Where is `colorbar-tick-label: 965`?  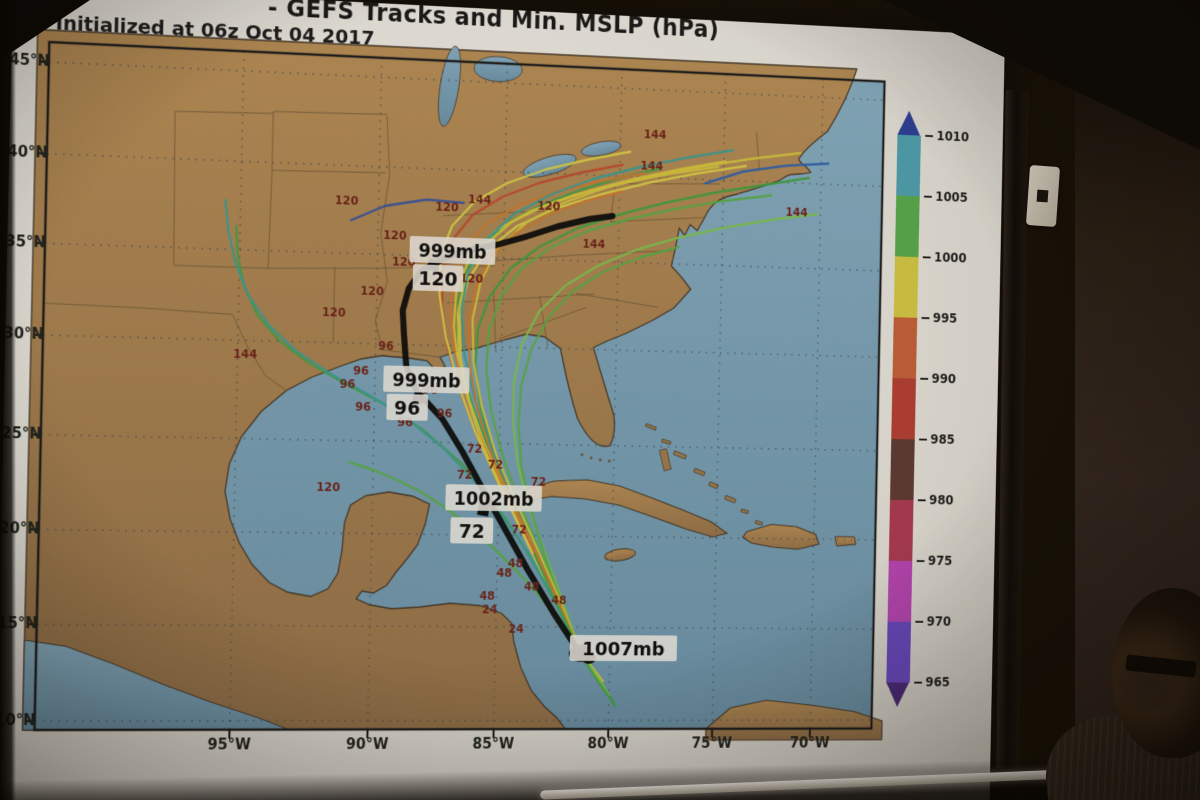 colorbar-tick-label: 965 is located at coordinates (932, 682).